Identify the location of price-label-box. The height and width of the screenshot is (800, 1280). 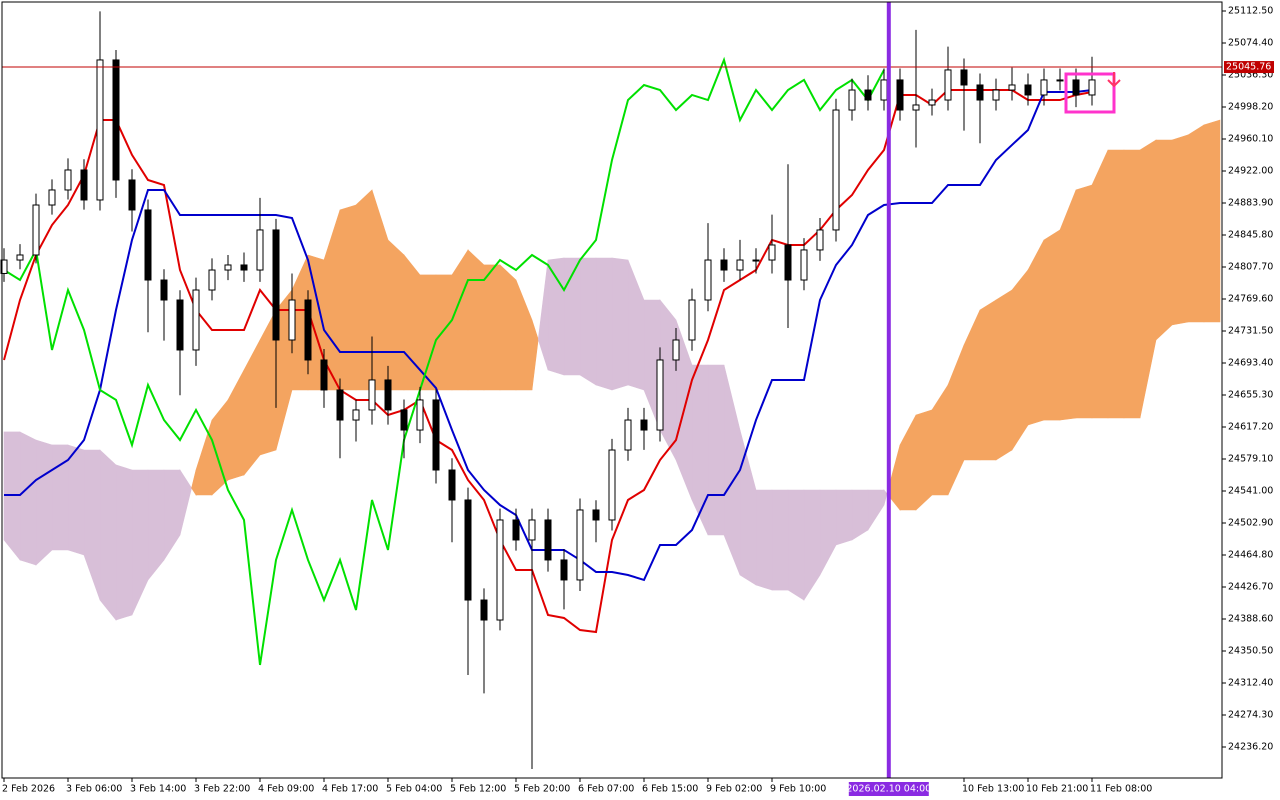
(1249, 67).